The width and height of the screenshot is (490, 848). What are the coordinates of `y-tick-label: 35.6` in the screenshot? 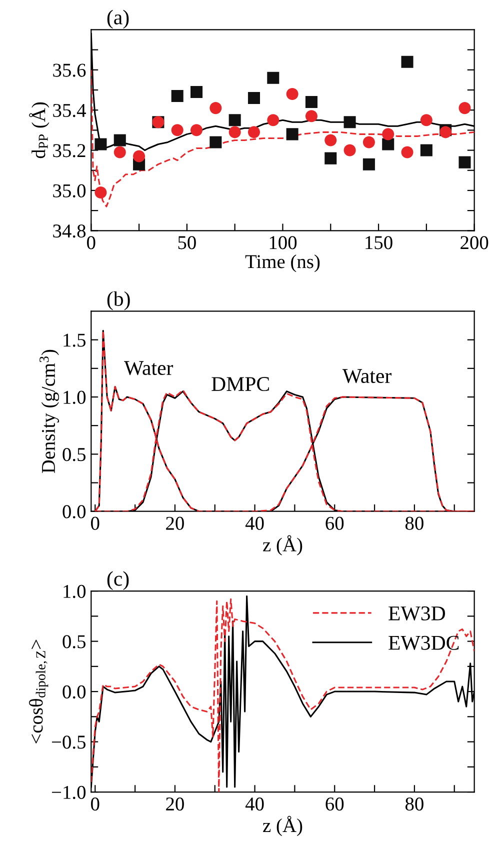 It's located at (69, 70).